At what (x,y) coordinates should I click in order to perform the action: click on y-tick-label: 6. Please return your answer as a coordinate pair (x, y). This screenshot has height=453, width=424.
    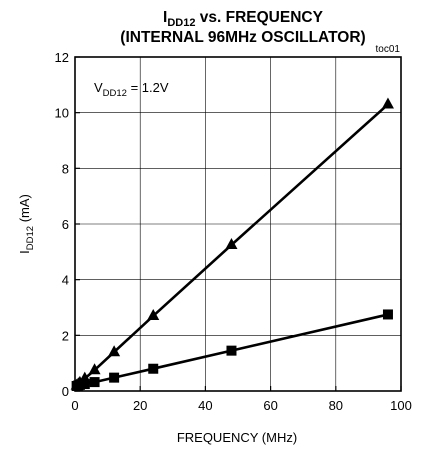
    Looking at the image, I should click on (65, 224).